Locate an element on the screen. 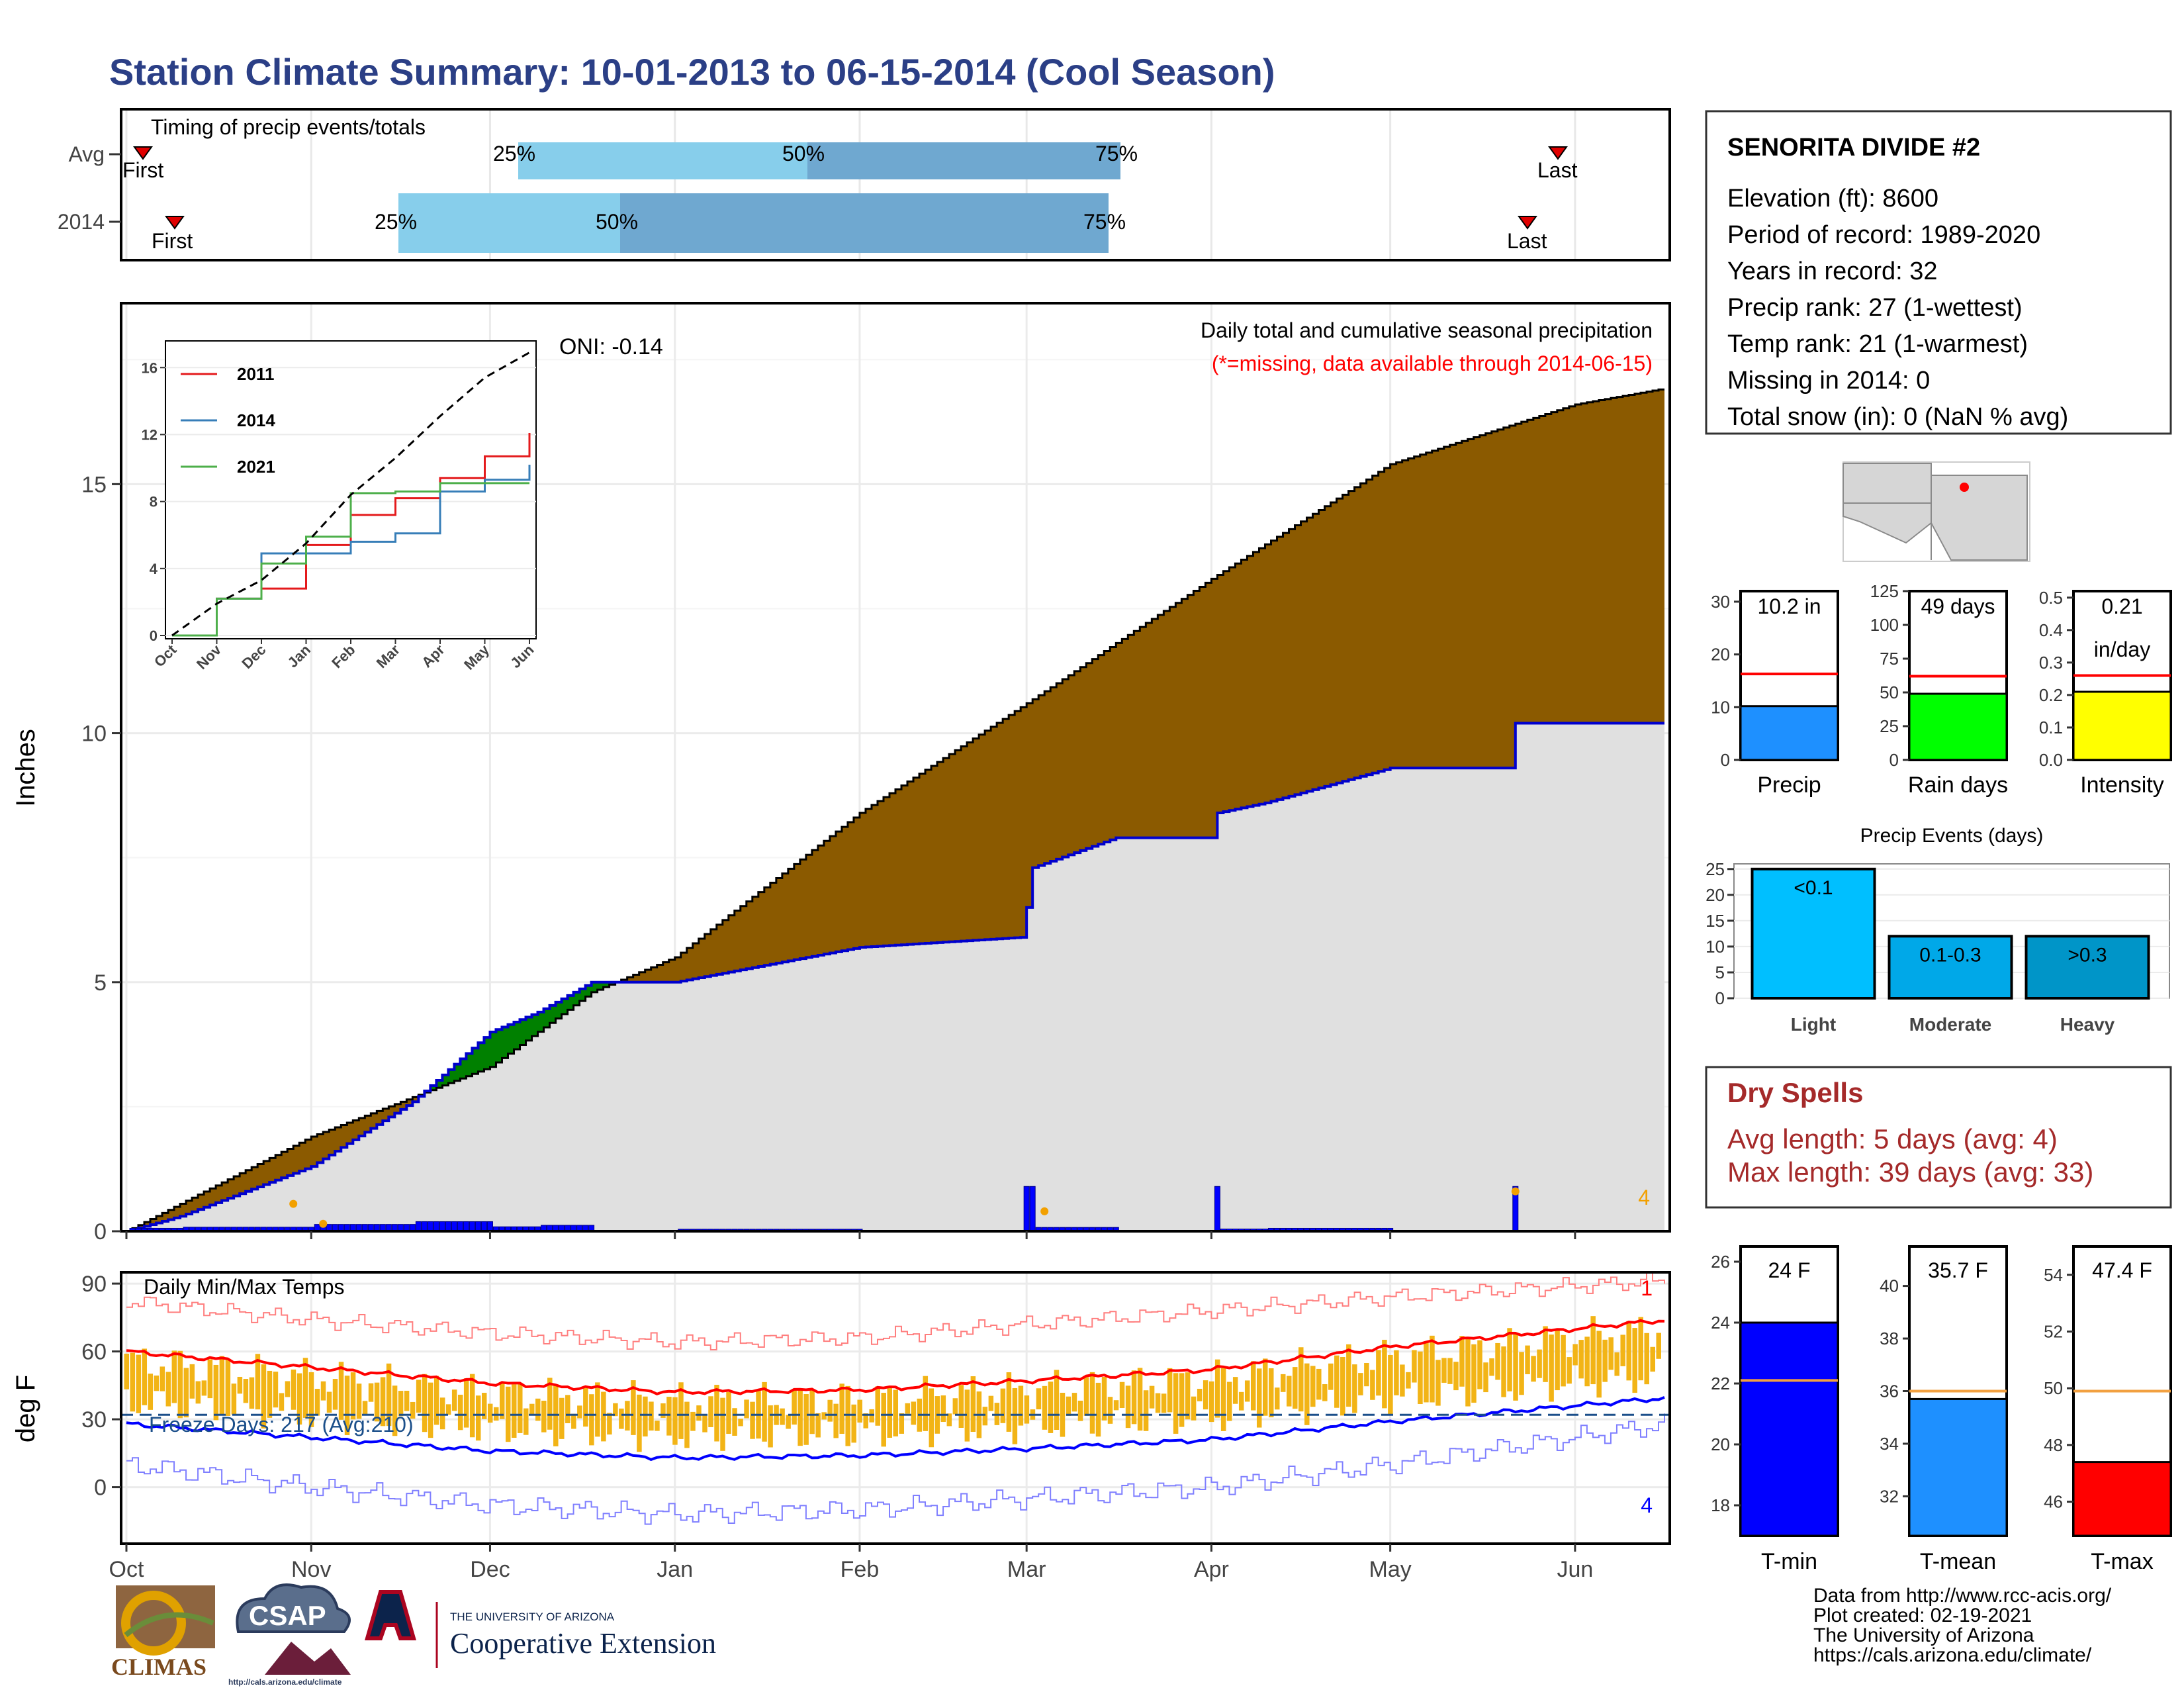 This screenshot has height=1688, width=2184. precip-ytick: 15 is located at coordinates (94, 484).